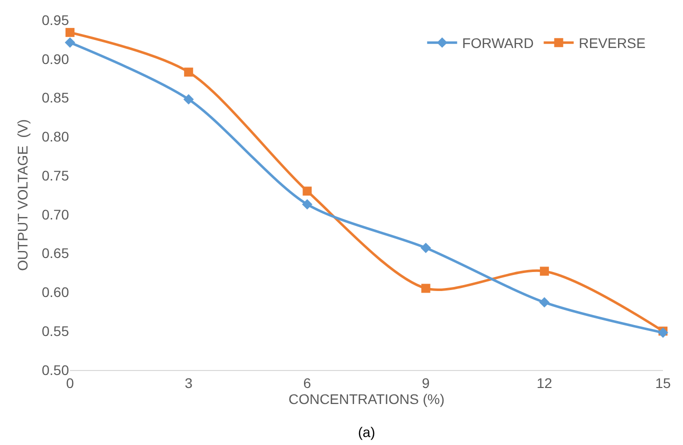 The height and width of the screenshot is (445, 683). Describe the element at coordinates (56, 136) in the screenshot. I see `y-tick-label: 0.80` at that location.